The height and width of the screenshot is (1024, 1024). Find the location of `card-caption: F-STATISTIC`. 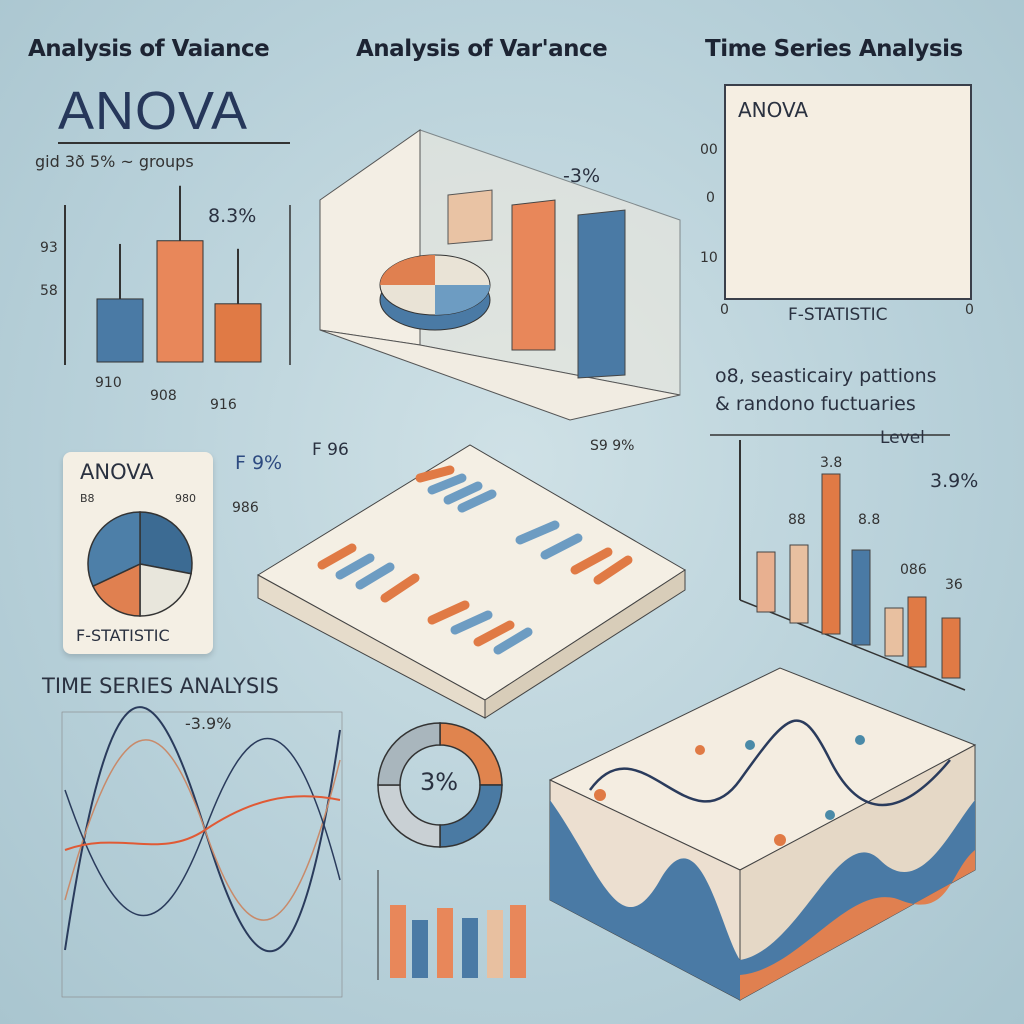

card-caption: F-STATISTIC is located at coordinates (123, 635).